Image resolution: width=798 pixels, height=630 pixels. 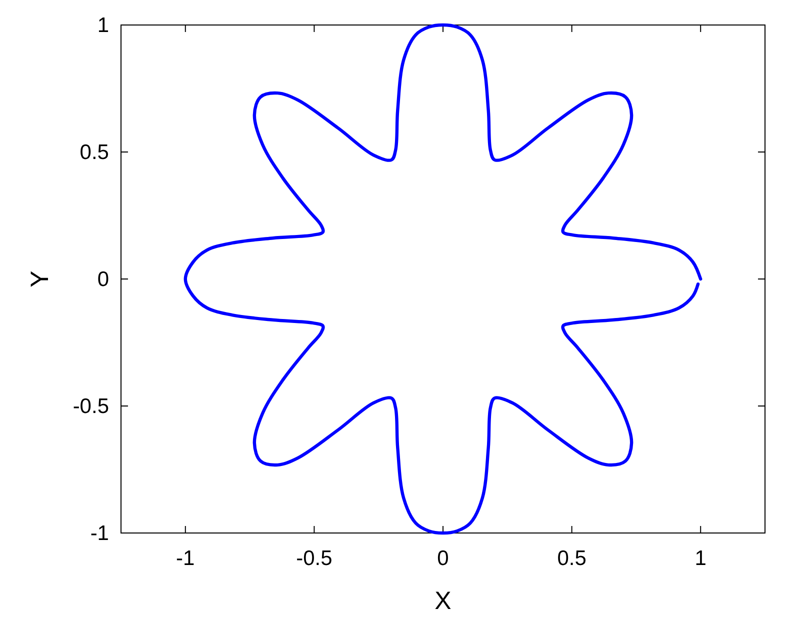 What do you see at coordinates (40, 279) in the screenshot?
I see `y-axis-title: Y` at bounding box center [40, 279].